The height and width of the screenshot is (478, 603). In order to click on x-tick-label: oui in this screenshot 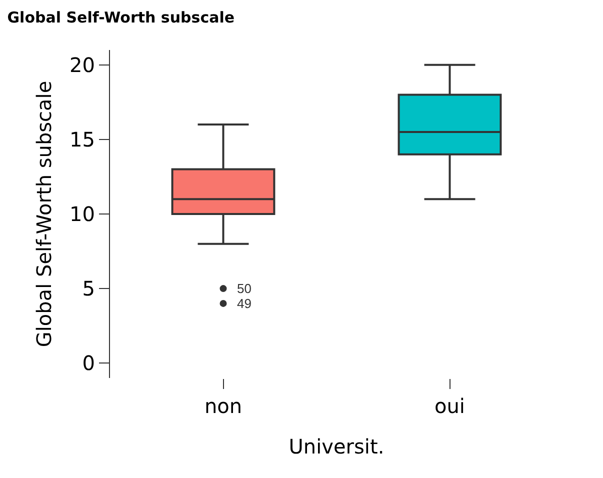, I will do `click(449, 406)`.